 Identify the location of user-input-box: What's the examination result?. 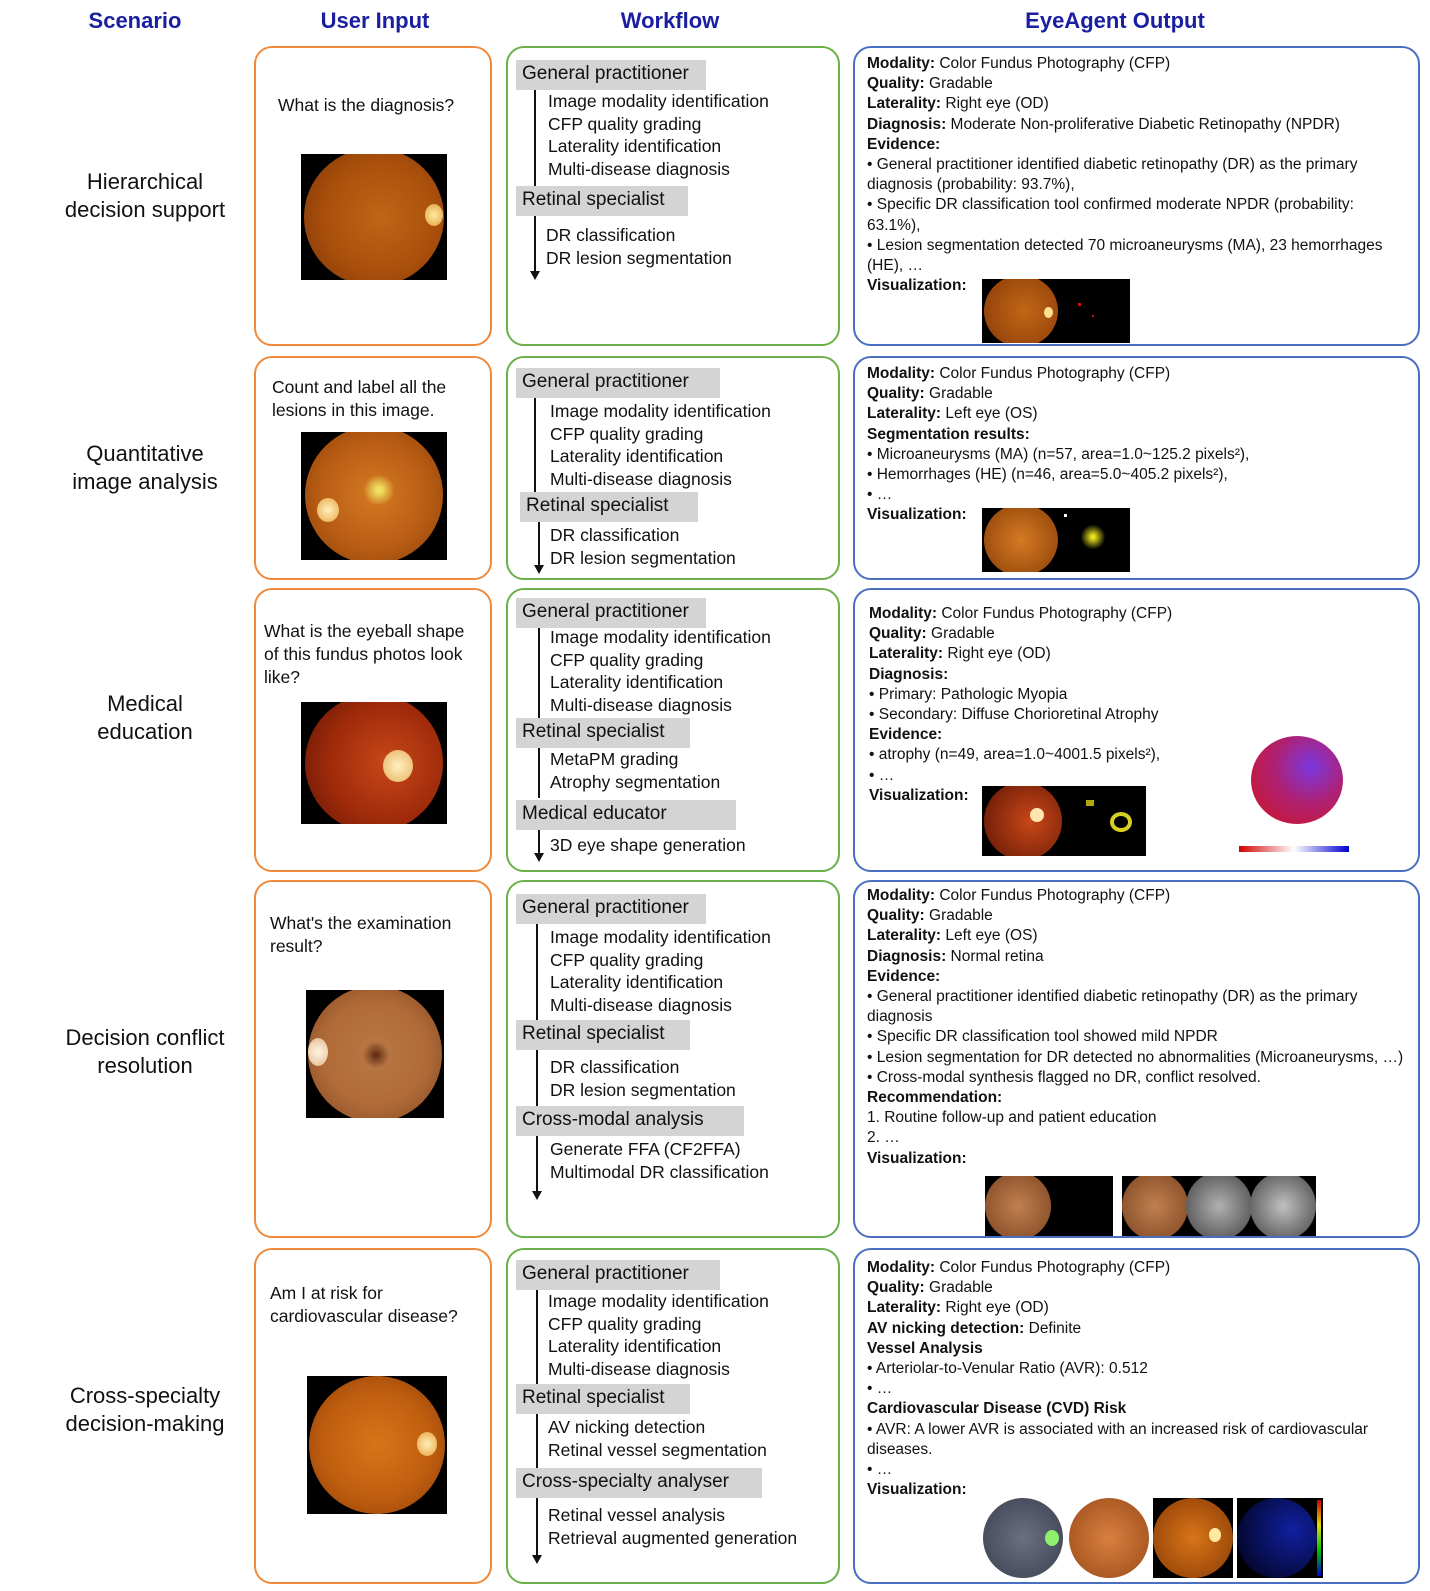
(373, 1059).